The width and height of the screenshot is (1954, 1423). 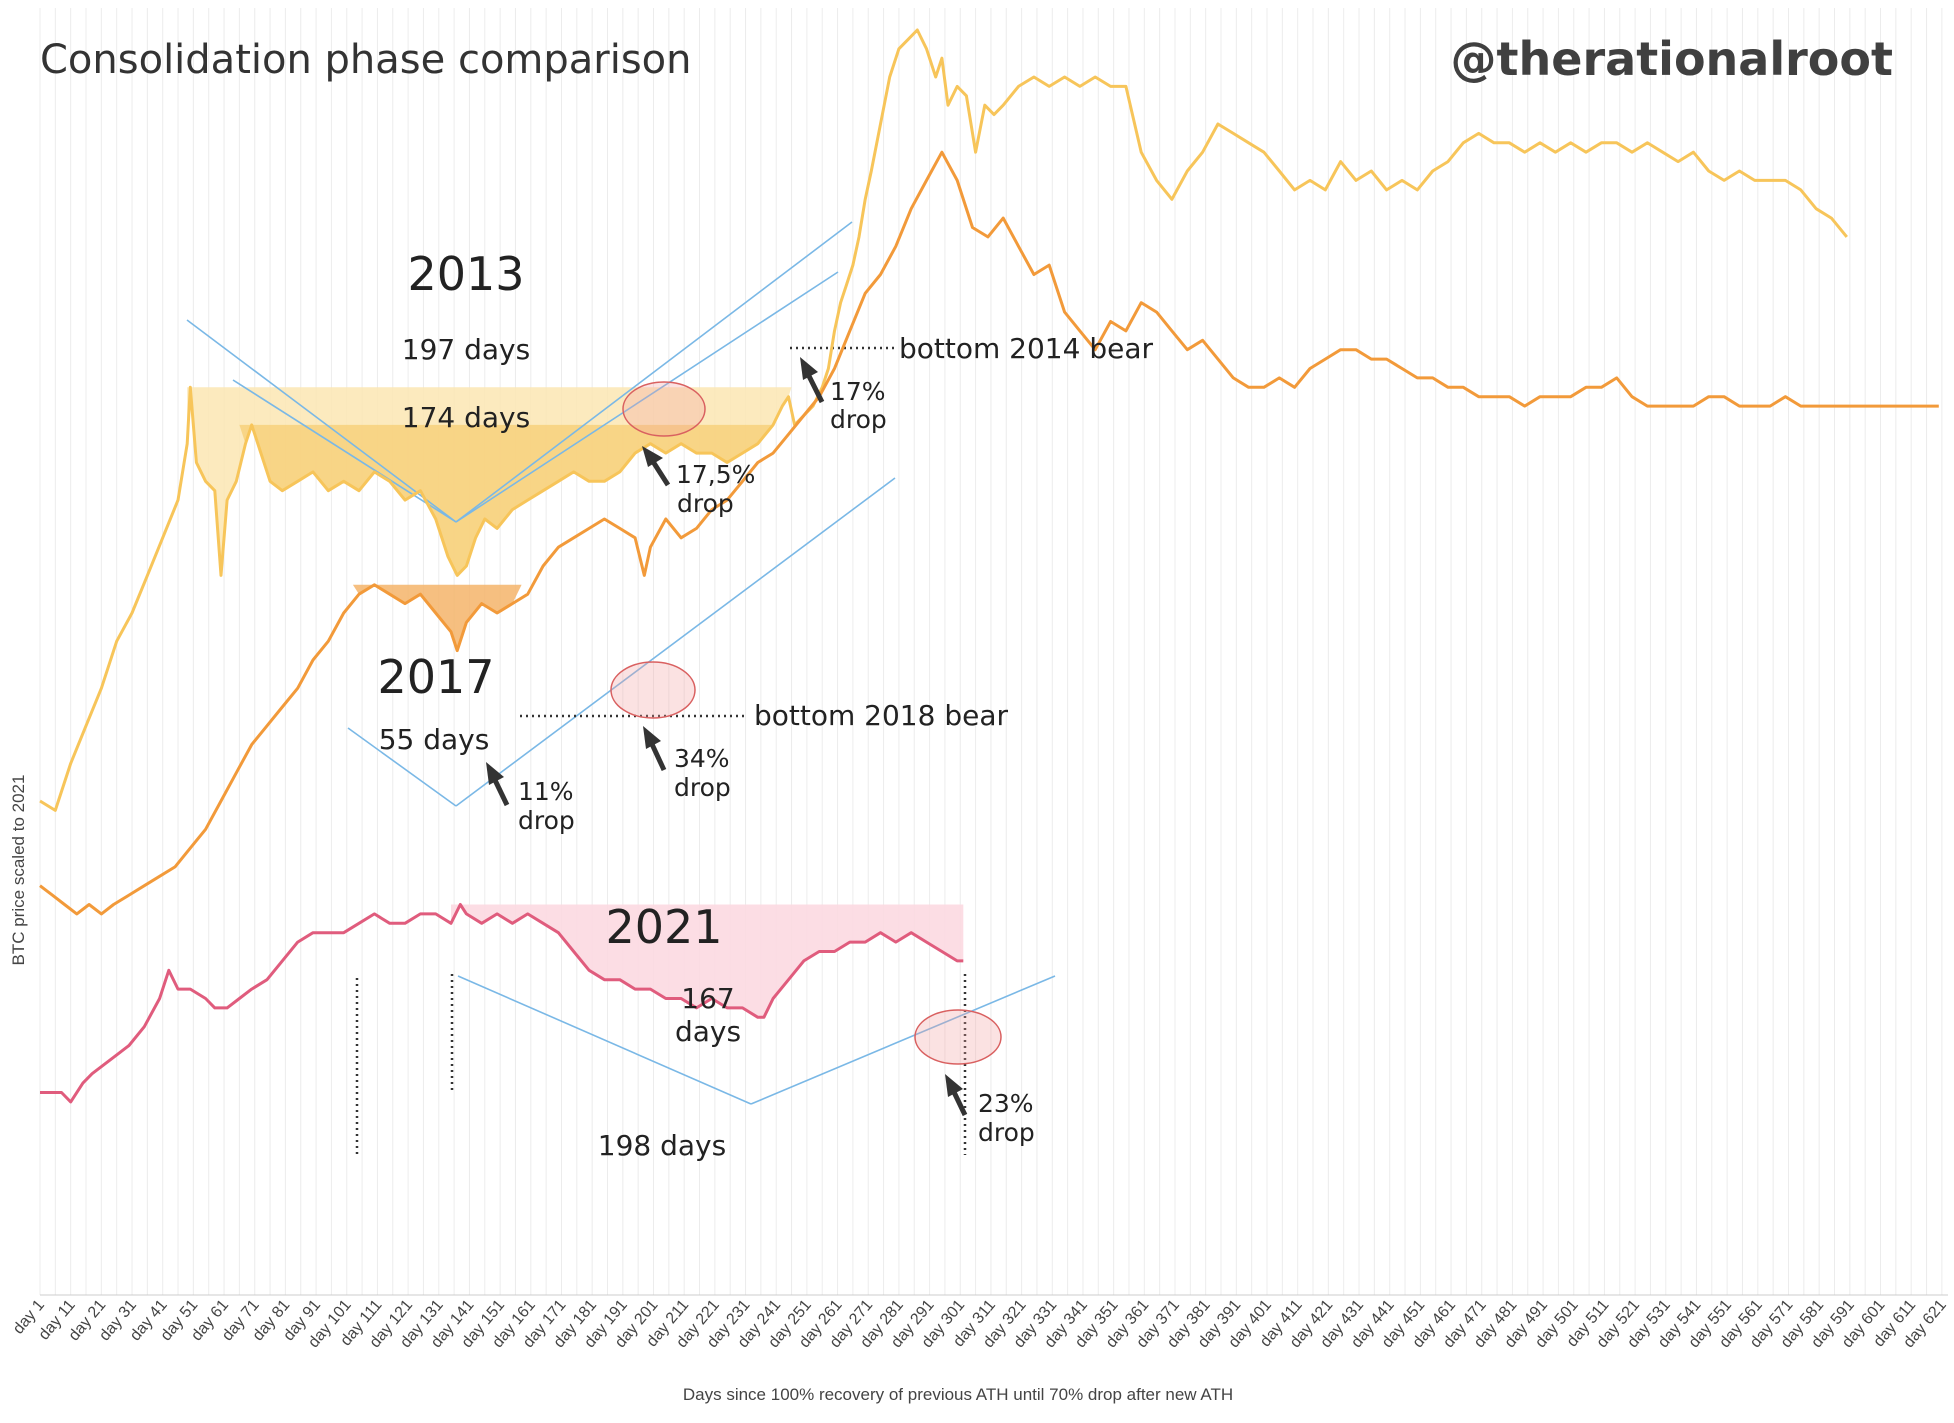 What do you see at coordinates (958, 1037) in the screenshot?
I see `highlight-2021` at bounding box center [958, 1037].